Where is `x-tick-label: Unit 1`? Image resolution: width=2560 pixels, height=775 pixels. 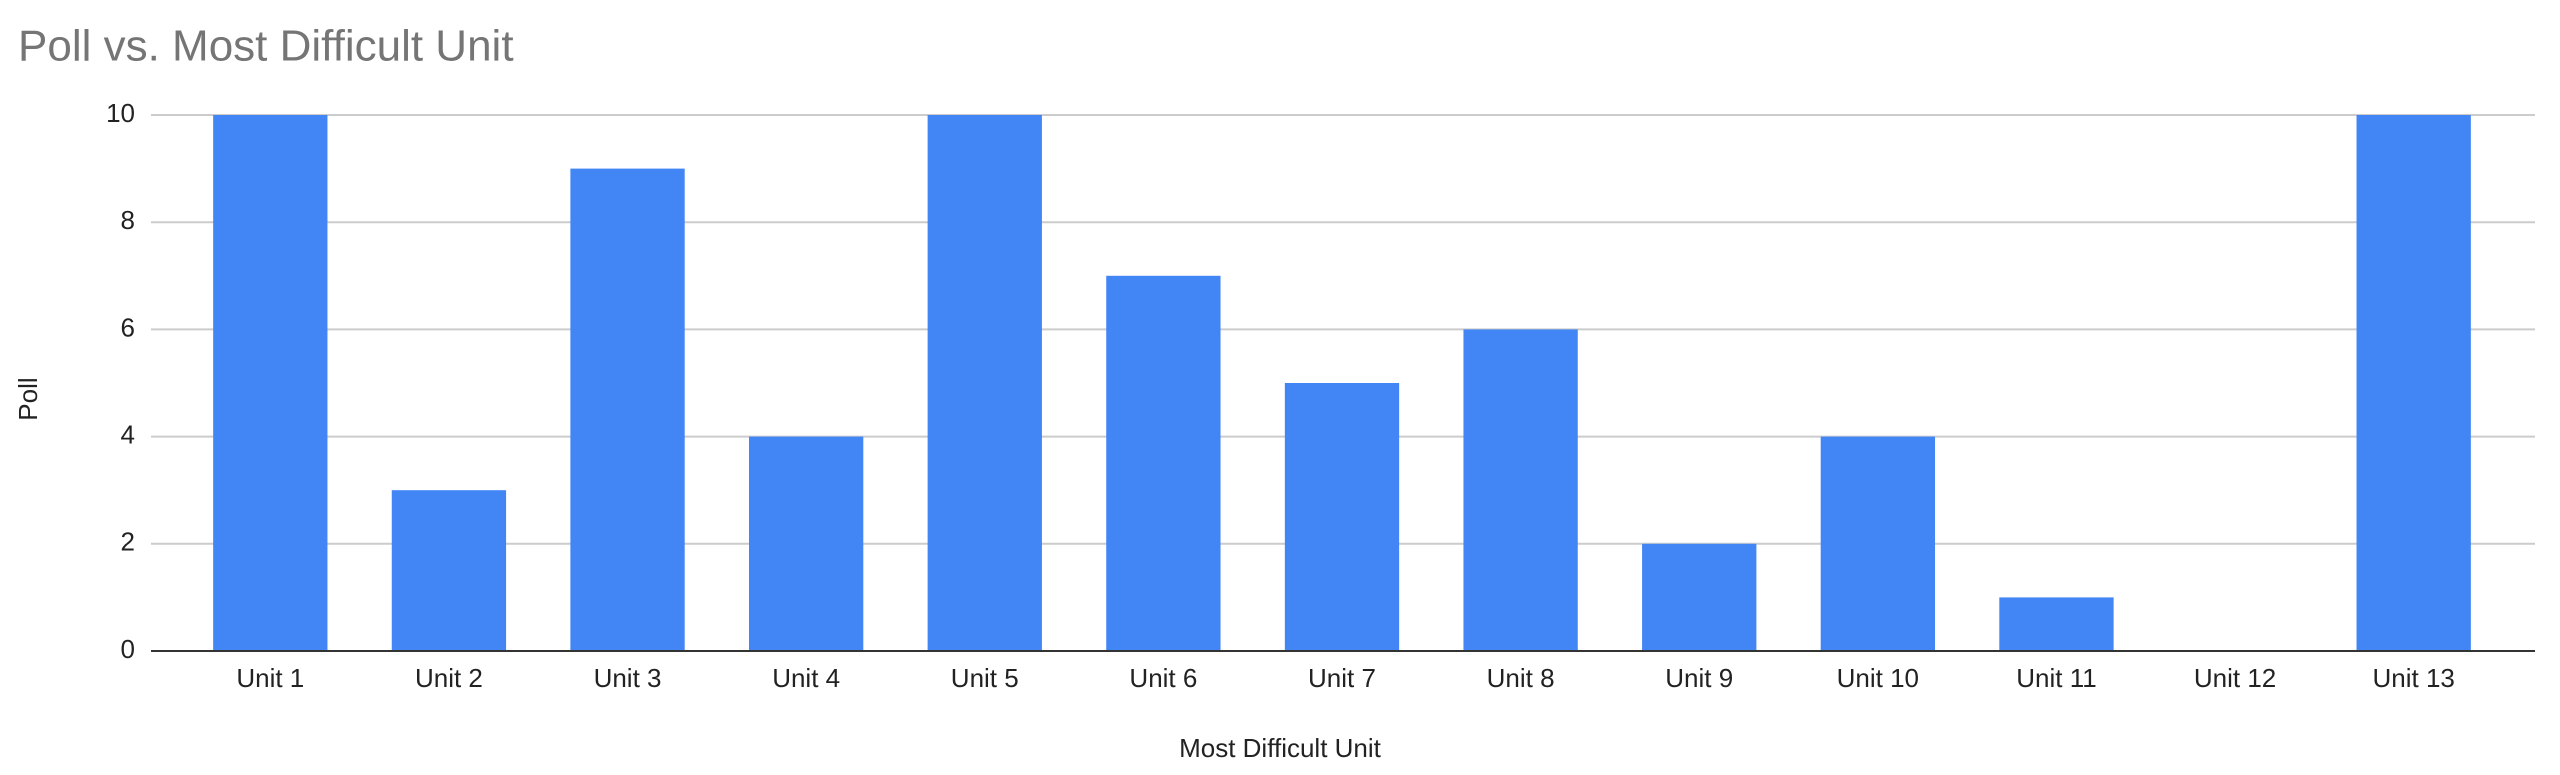
x-tick-label: Unit 1 is located at coordinates (270, 678).